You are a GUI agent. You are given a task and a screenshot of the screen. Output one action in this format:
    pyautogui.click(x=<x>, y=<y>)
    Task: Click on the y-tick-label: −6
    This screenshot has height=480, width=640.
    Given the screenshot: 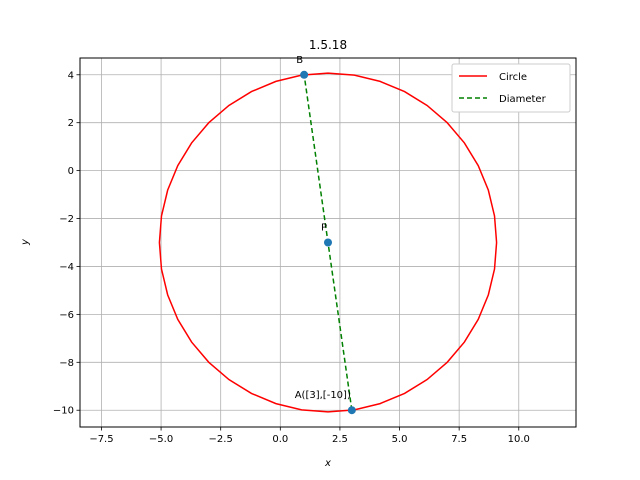 What is the action you would take?
    pyautogui.click(x=66, y=315)
    